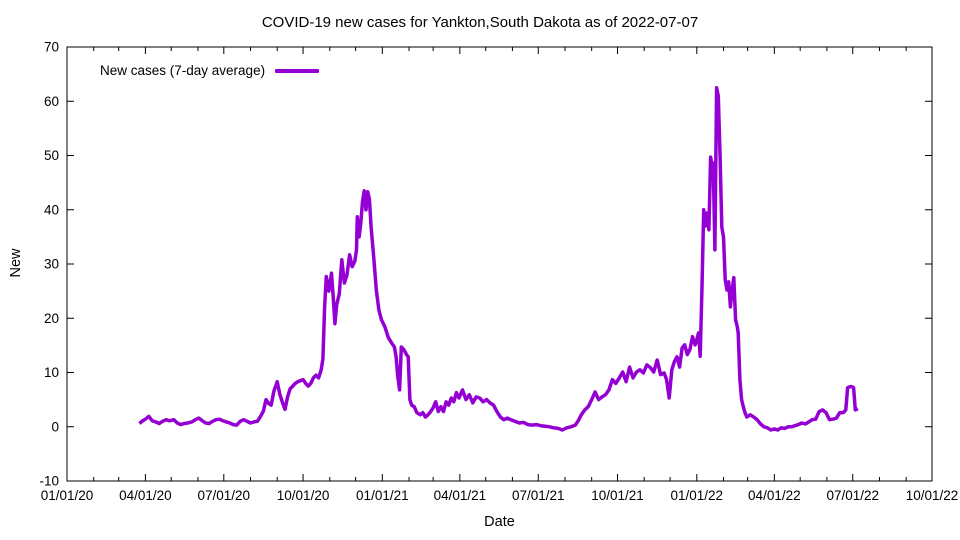 The image size is (960, 540). Describe the element at coordinates (16, 263) in the screenshot. I see `y-axis-label: New` at that location.